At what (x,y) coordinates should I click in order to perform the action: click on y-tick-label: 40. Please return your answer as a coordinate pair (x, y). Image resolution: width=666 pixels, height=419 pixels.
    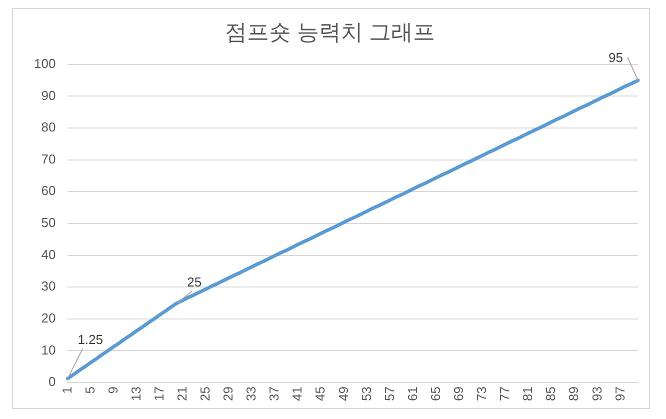
    Looking at the image, I should click on (48, 254).